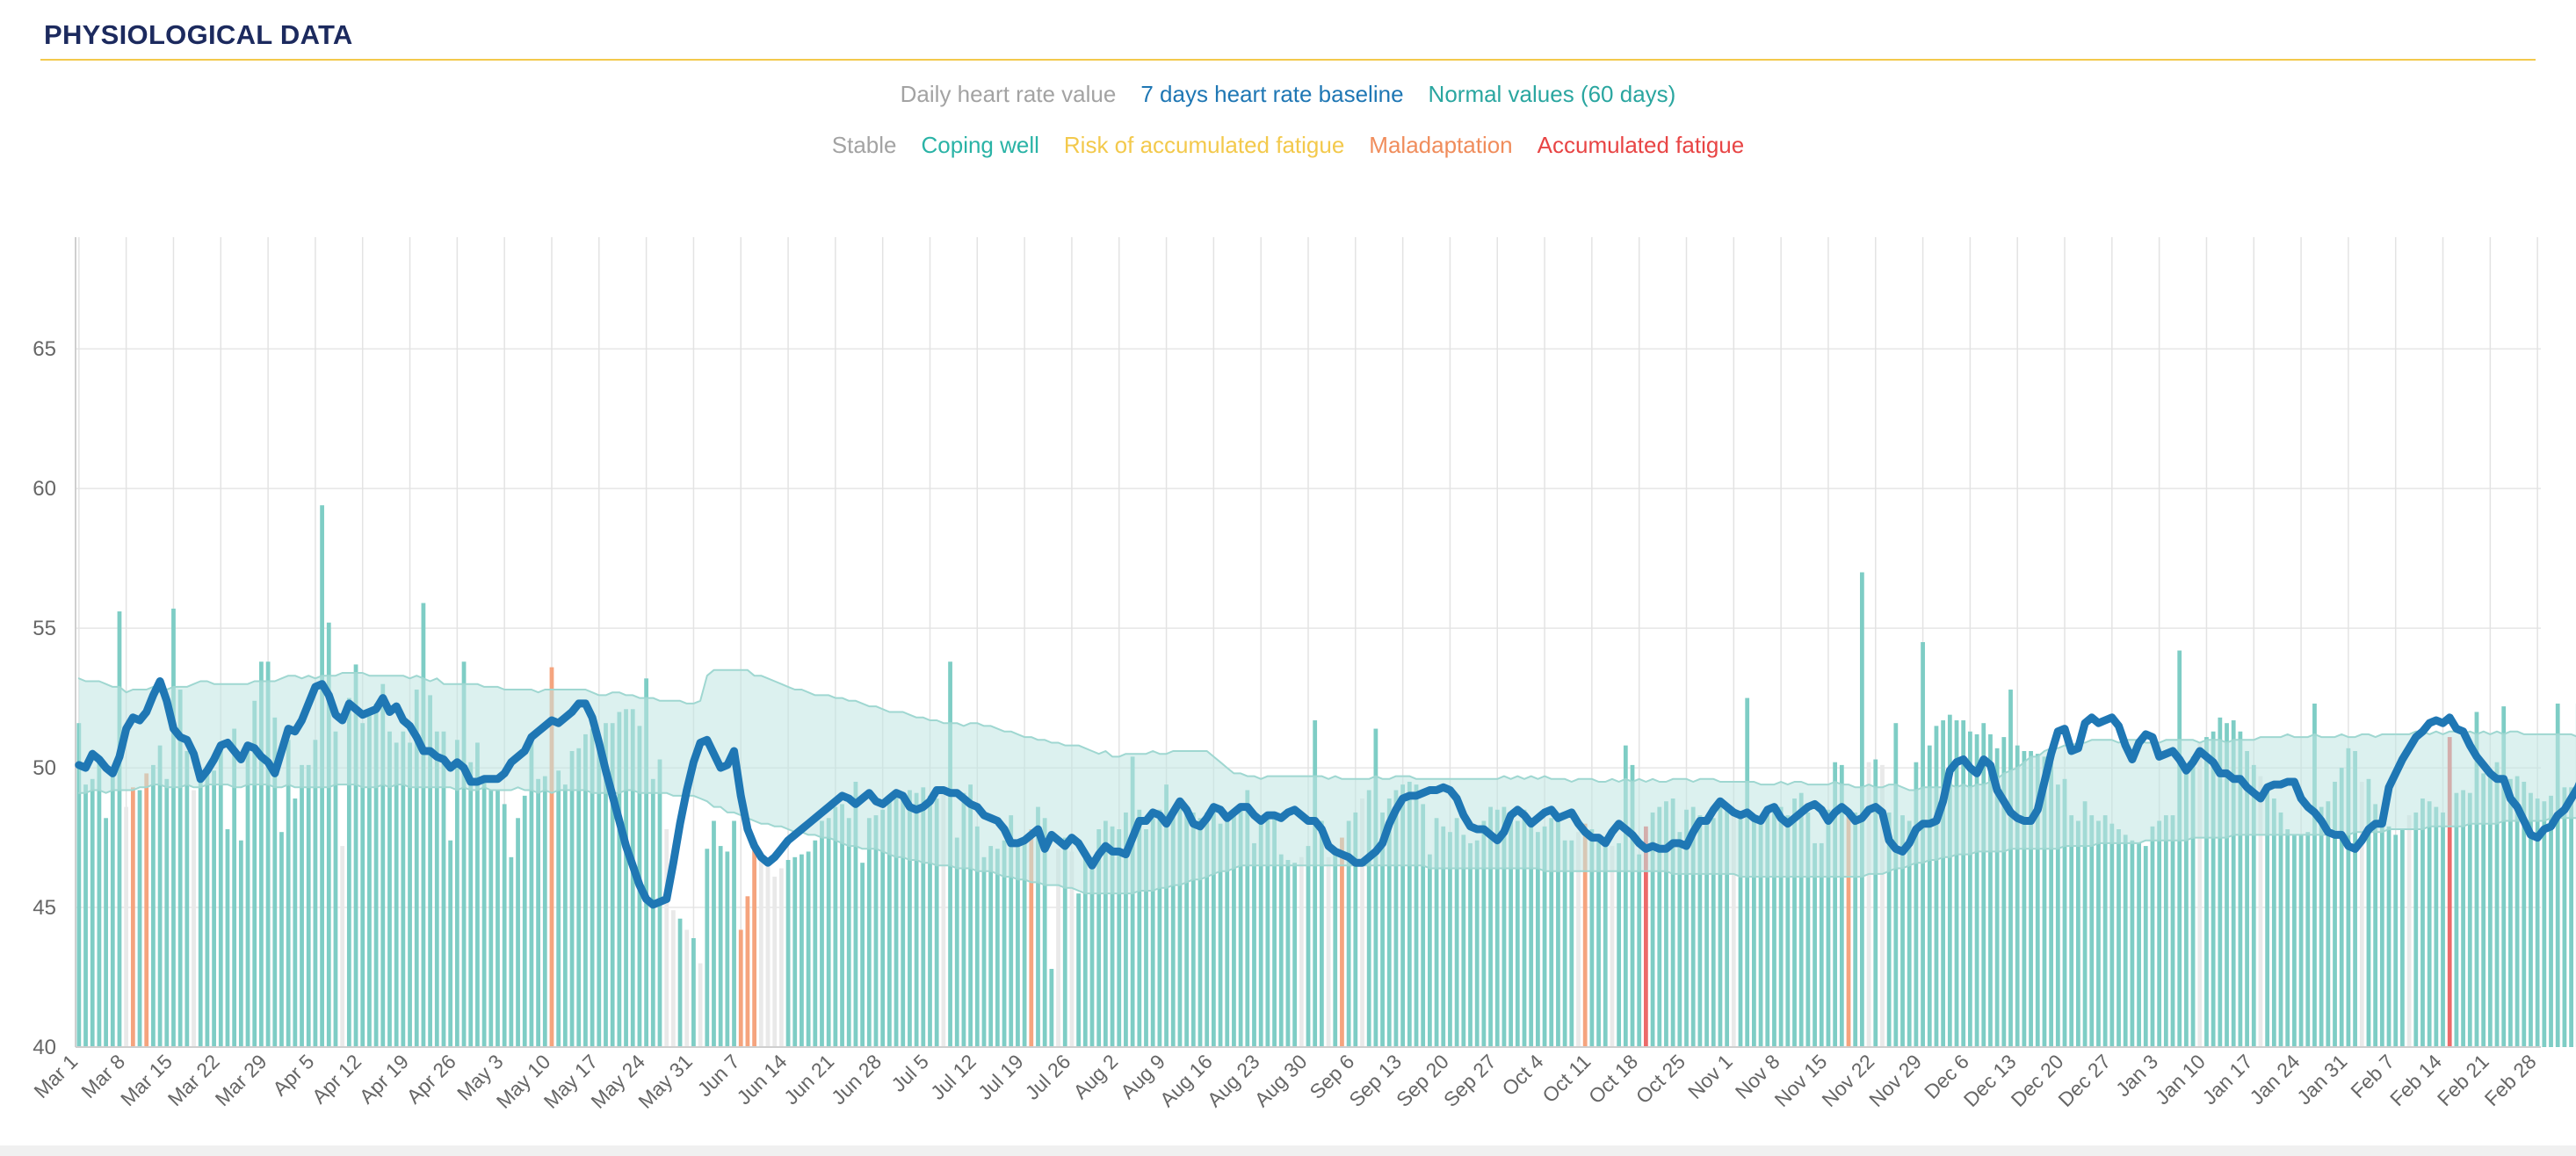  Describe the element at coordinates (1895, 1080) in the screenshot. I see `x-tick-label: Nov 29` at that location.